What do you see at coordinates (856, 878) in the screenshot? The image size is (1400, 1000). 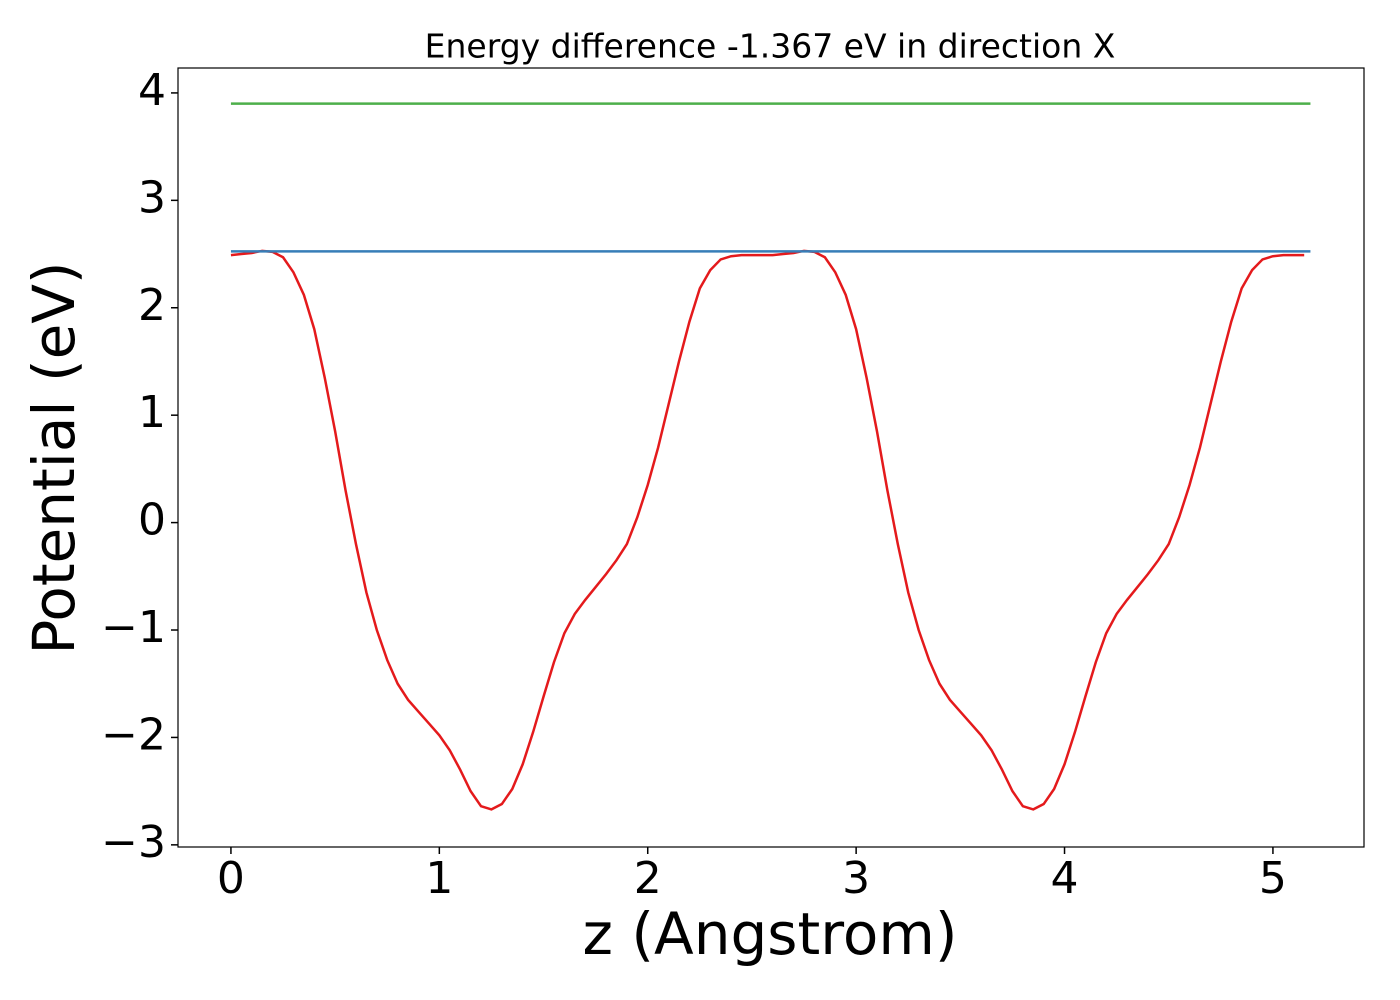 I see `x-tick-label: 3` at bounding box center [856, 878].